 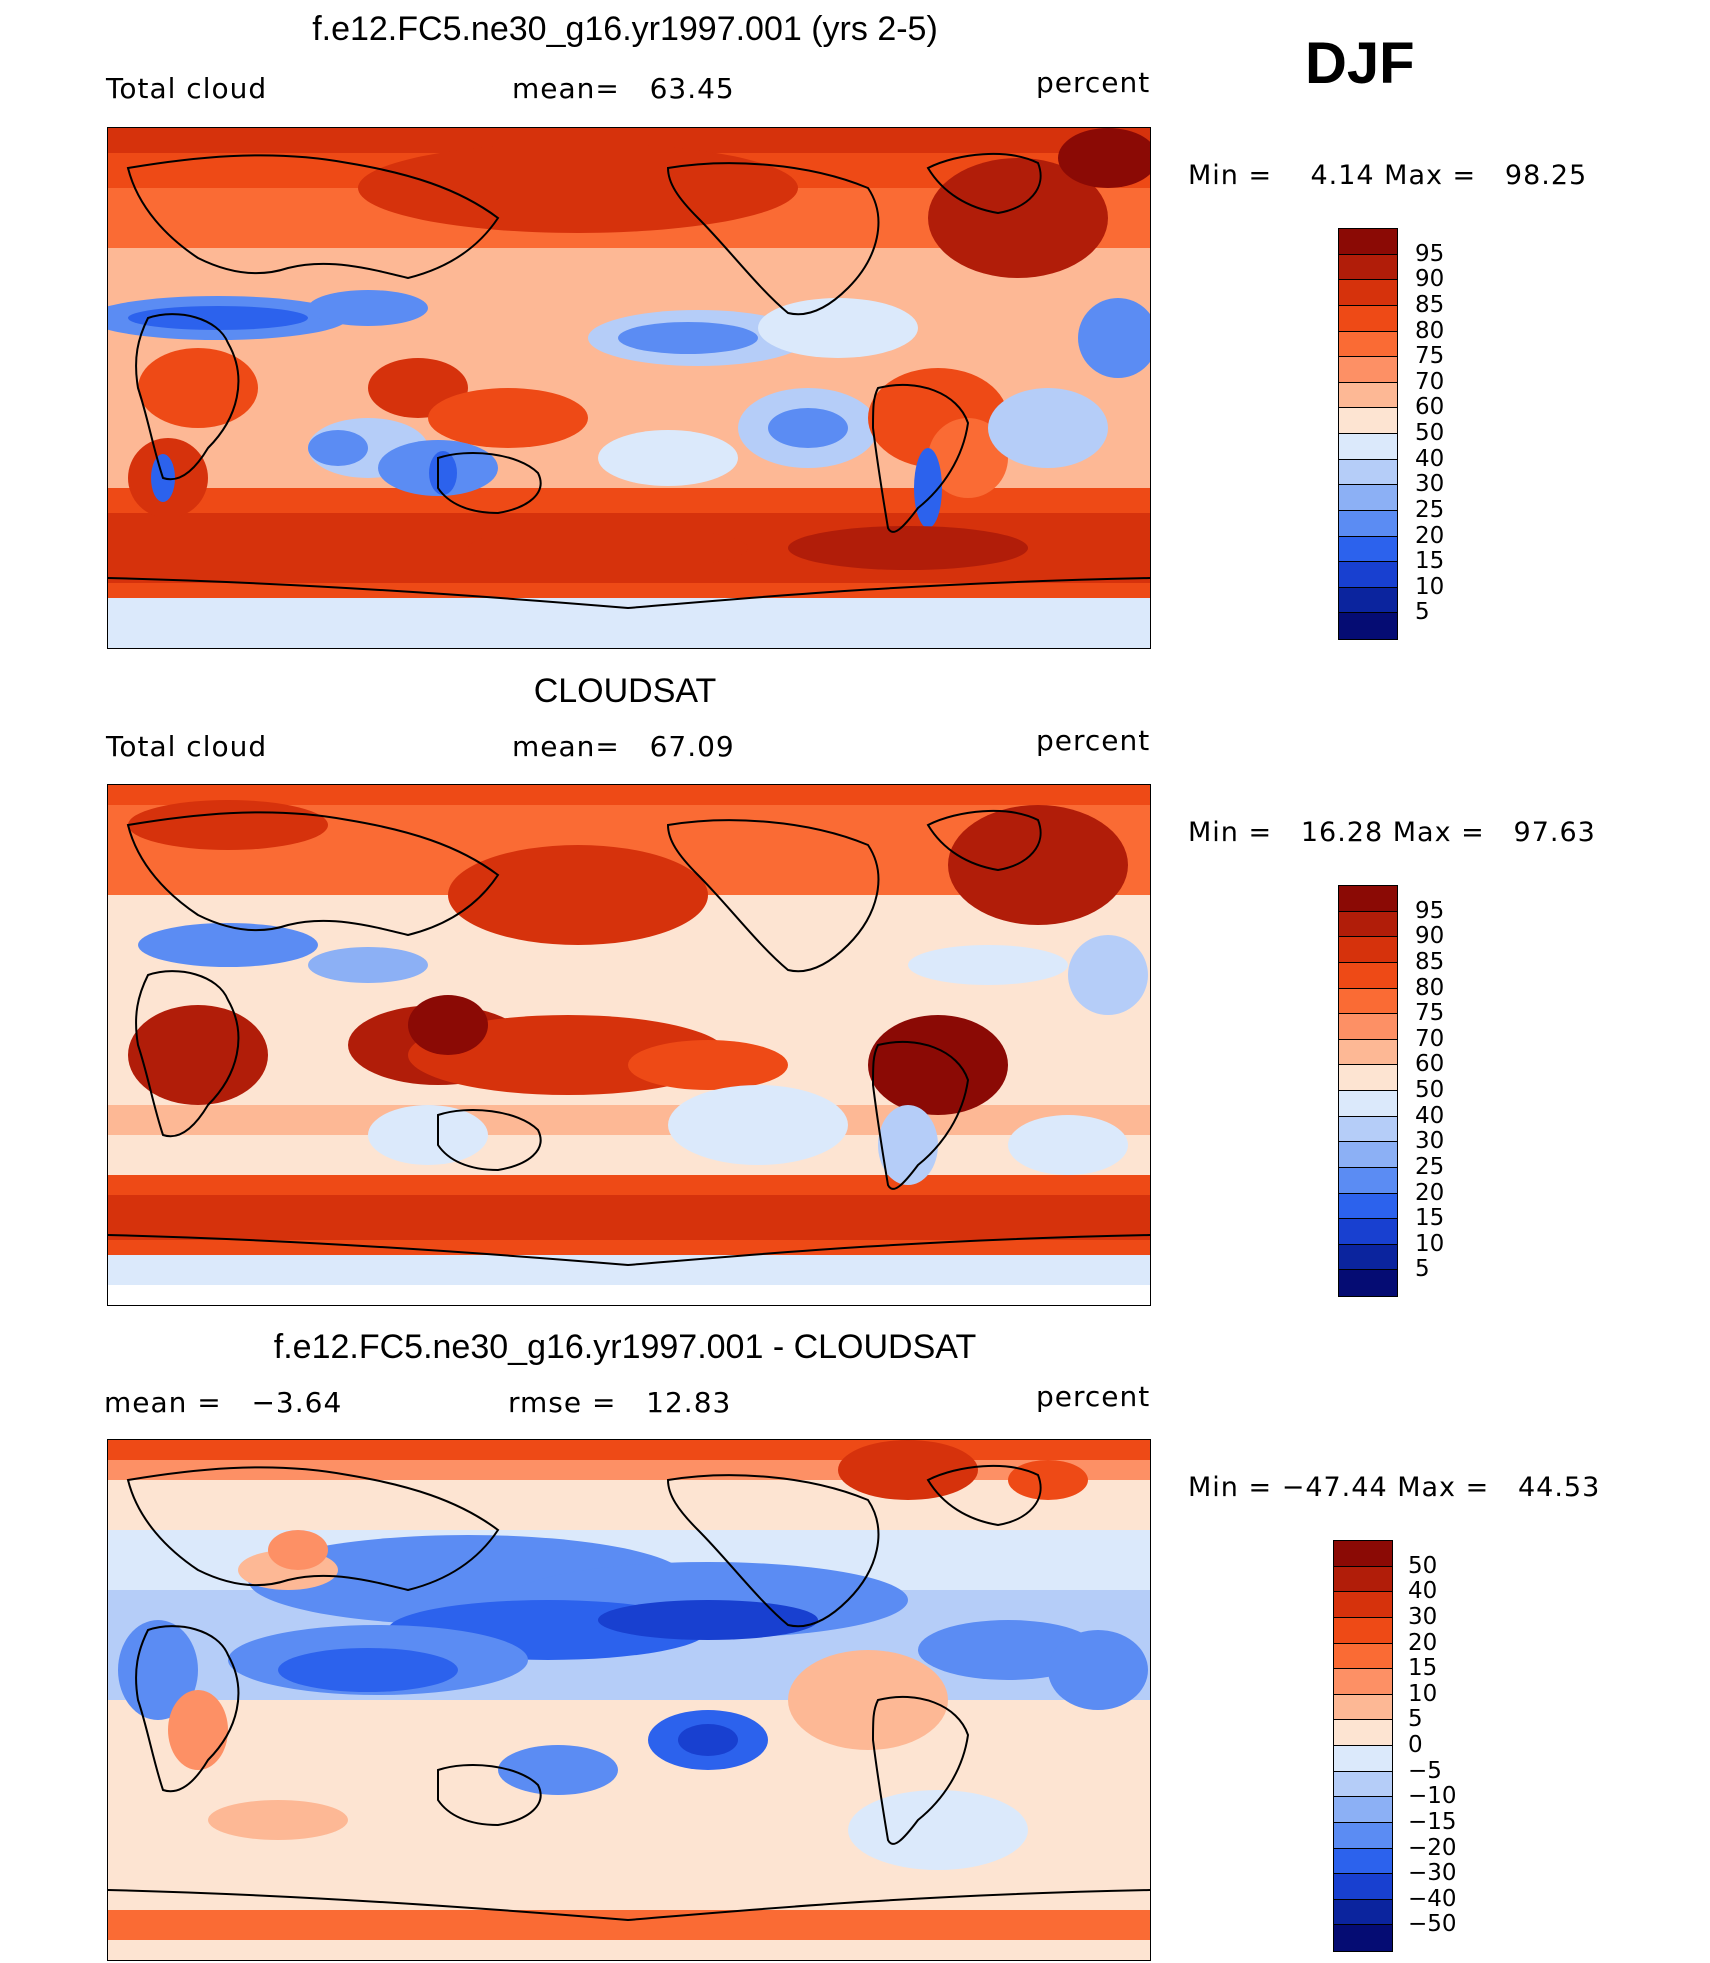 I want to click on panel-3-minmax: Min = −47.44 Max = 44.53, so click(x=1394, y=1487).